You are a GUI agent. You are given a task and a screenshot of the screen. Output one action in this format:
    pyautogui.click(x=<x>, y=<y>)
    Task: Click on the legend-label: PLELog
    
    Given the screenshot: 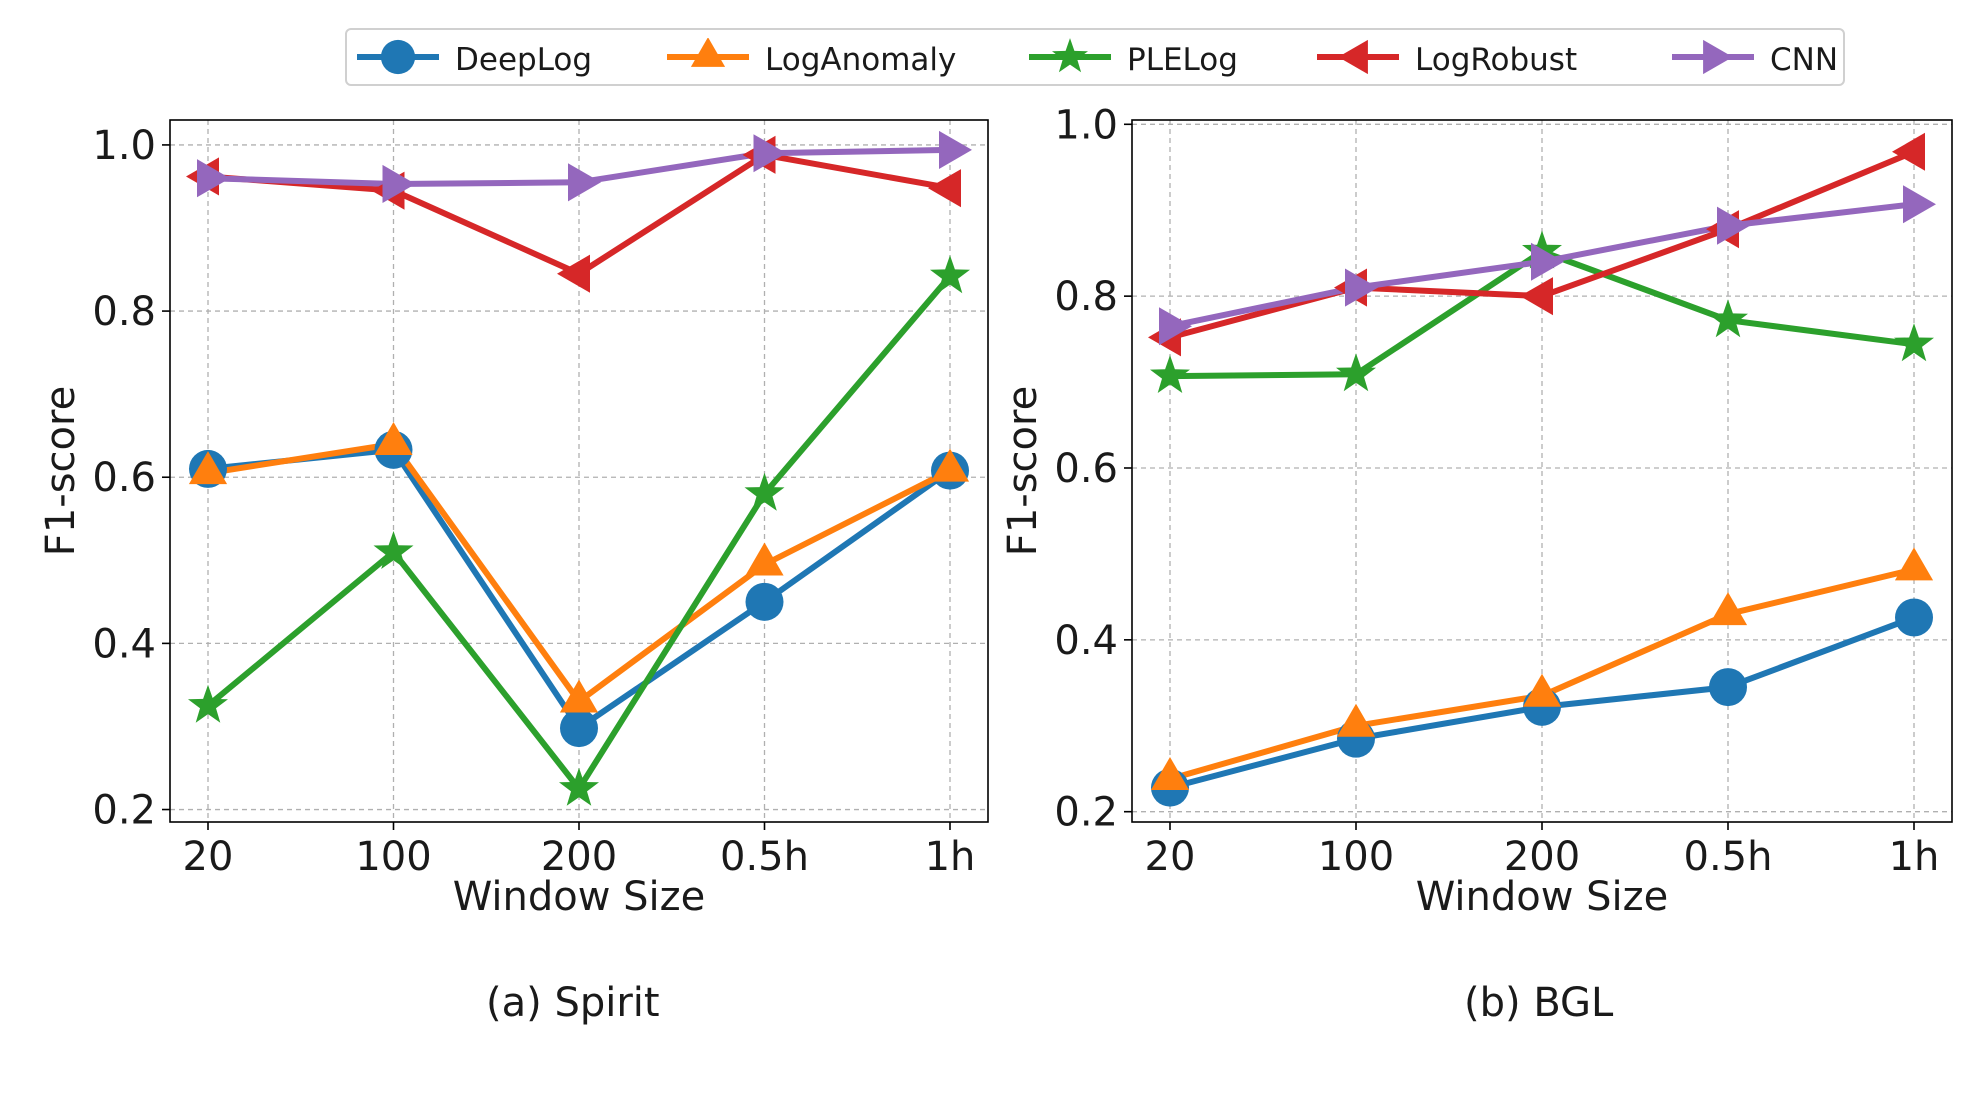 What is the action you would take?
    pyautogui.click(x=1182, y=60)
    